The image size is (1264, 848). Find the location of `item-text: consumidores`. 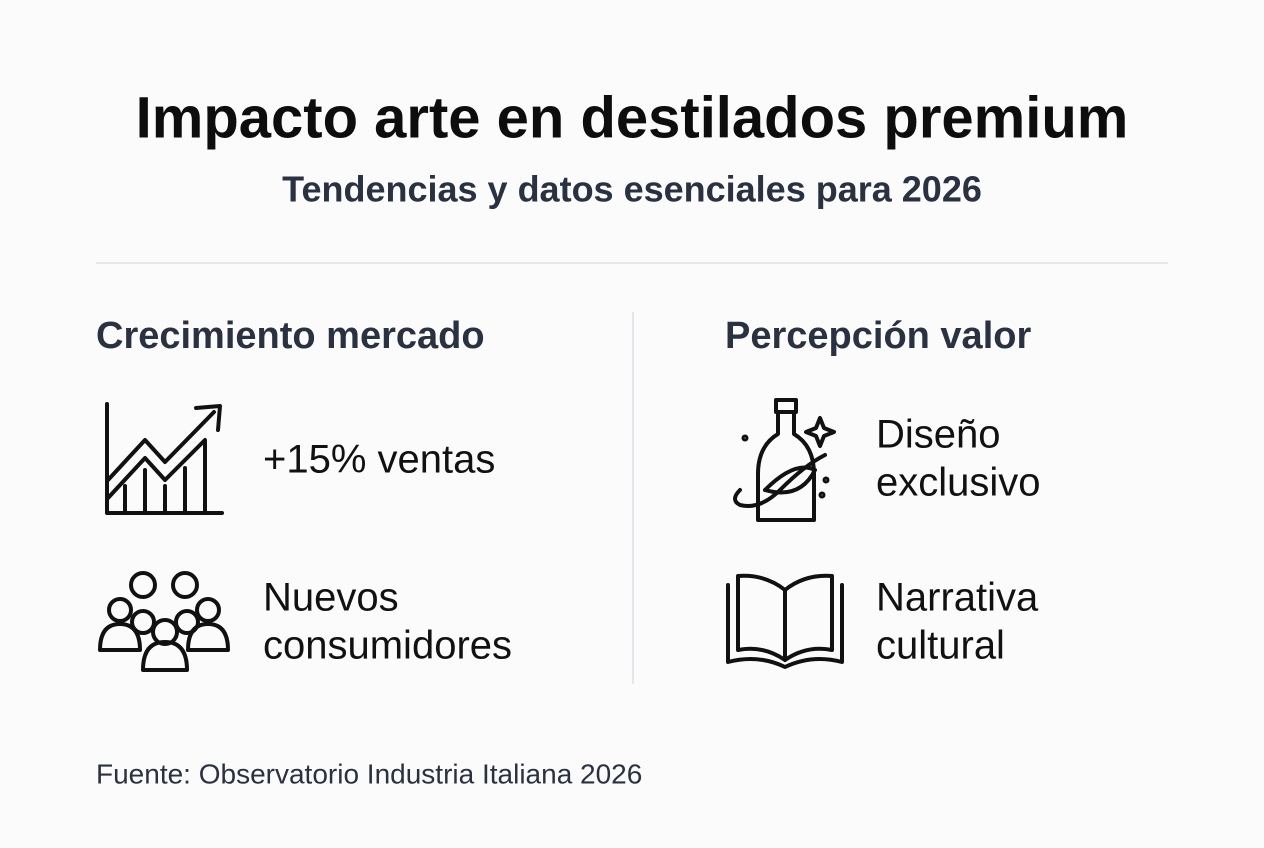

item-text: consumidores is located at coordinates (387, 646).